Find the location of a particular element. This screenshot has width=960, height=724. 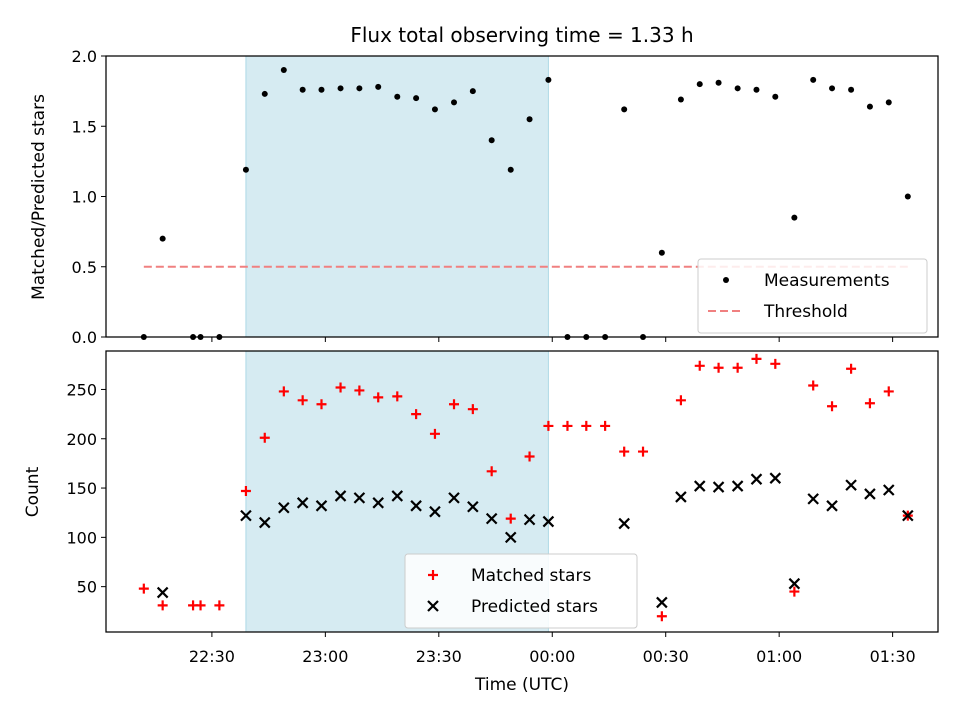

x-tick-label: 23:00 is located at coordinates (325, 656).